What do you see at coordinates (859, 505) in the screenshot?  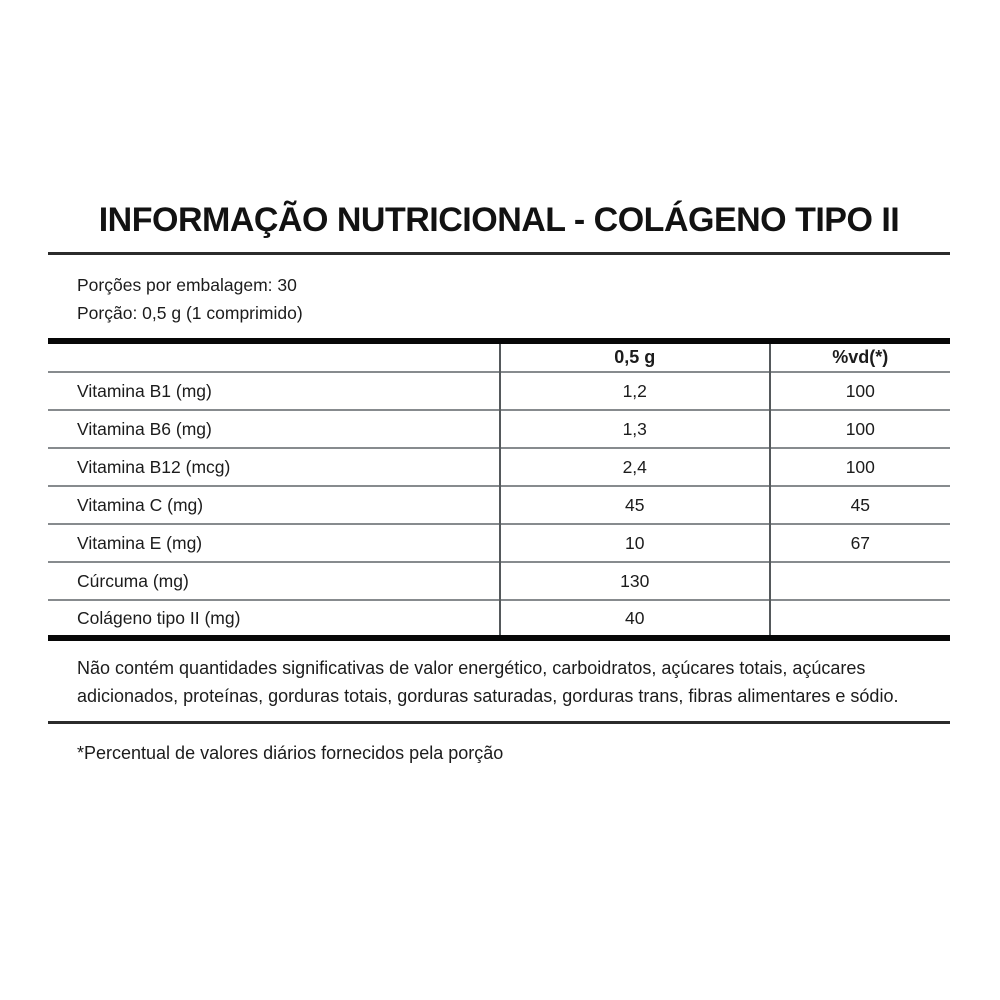 I see `daily-value-cell: 45` at bounding box center [859, 505].